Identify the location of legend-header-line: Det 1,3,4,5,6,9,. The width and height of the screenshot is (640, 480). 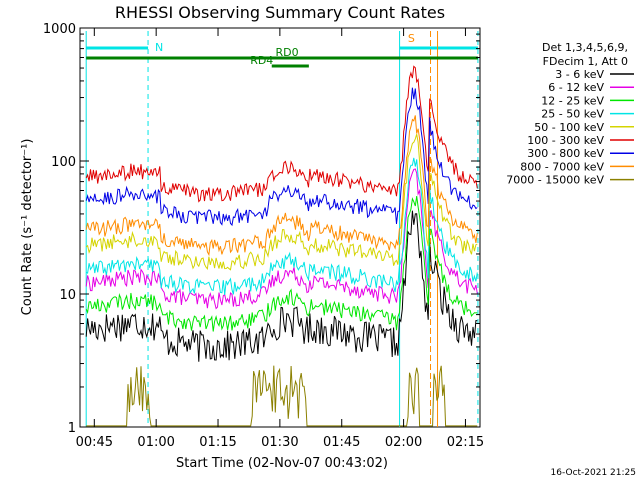
(585, 47).